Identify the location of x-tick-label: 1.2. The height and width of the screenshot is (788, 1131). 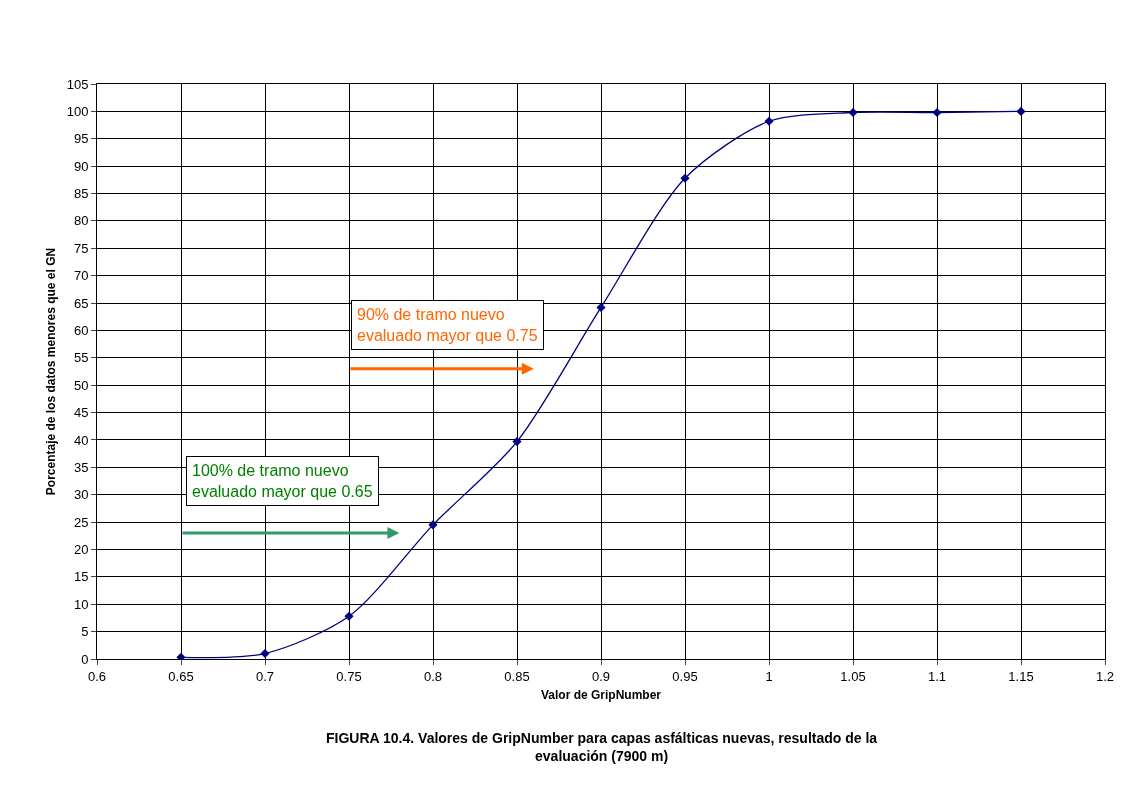
(1105, 676).